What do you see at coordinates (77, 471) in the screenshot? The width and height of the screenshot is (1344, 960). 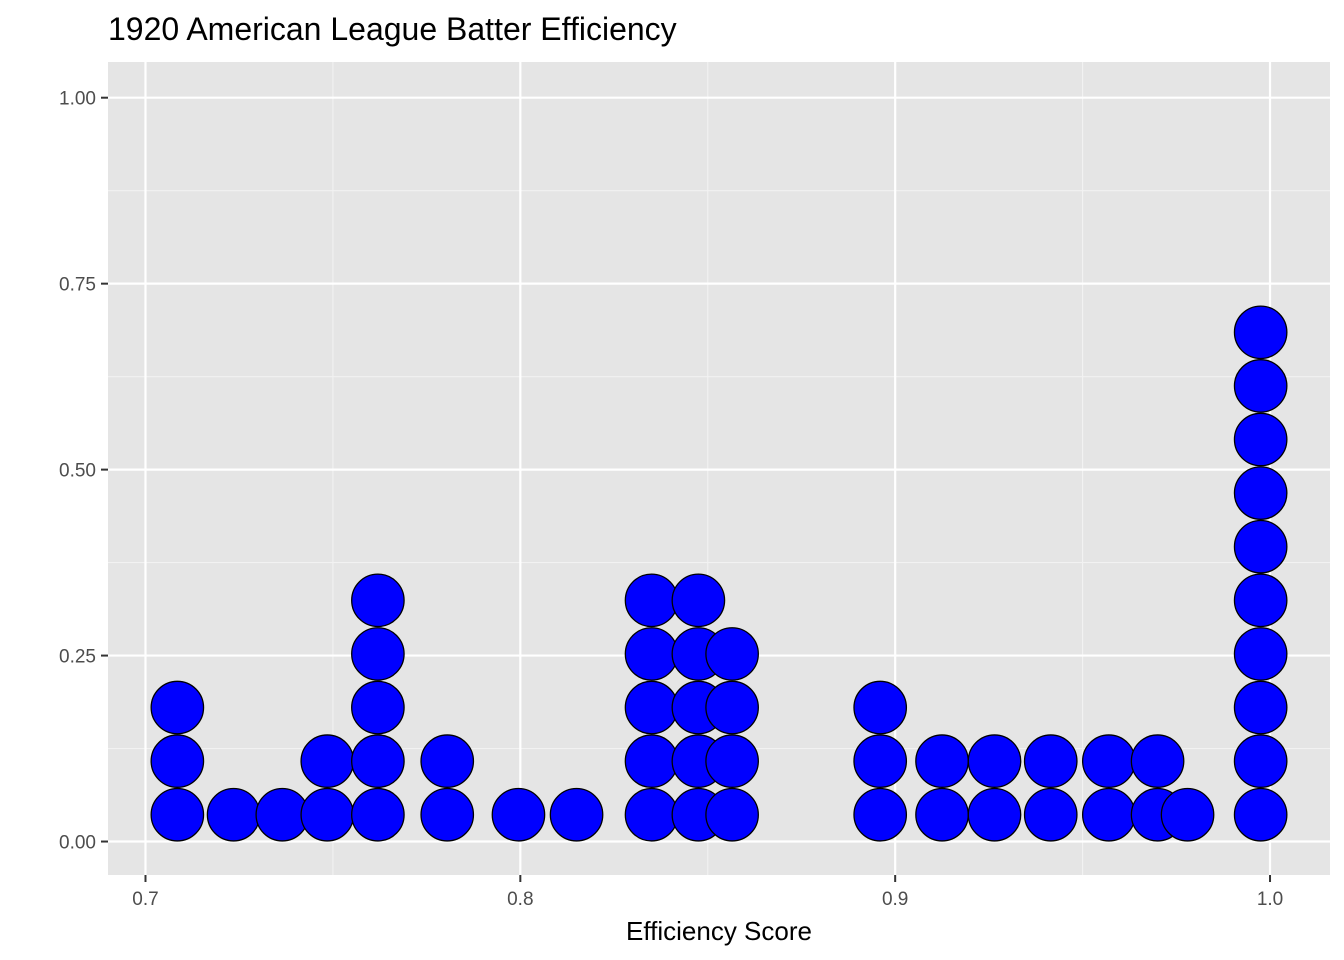 I see `y-tick-label: 0.50` at bounding box center [77, 471].